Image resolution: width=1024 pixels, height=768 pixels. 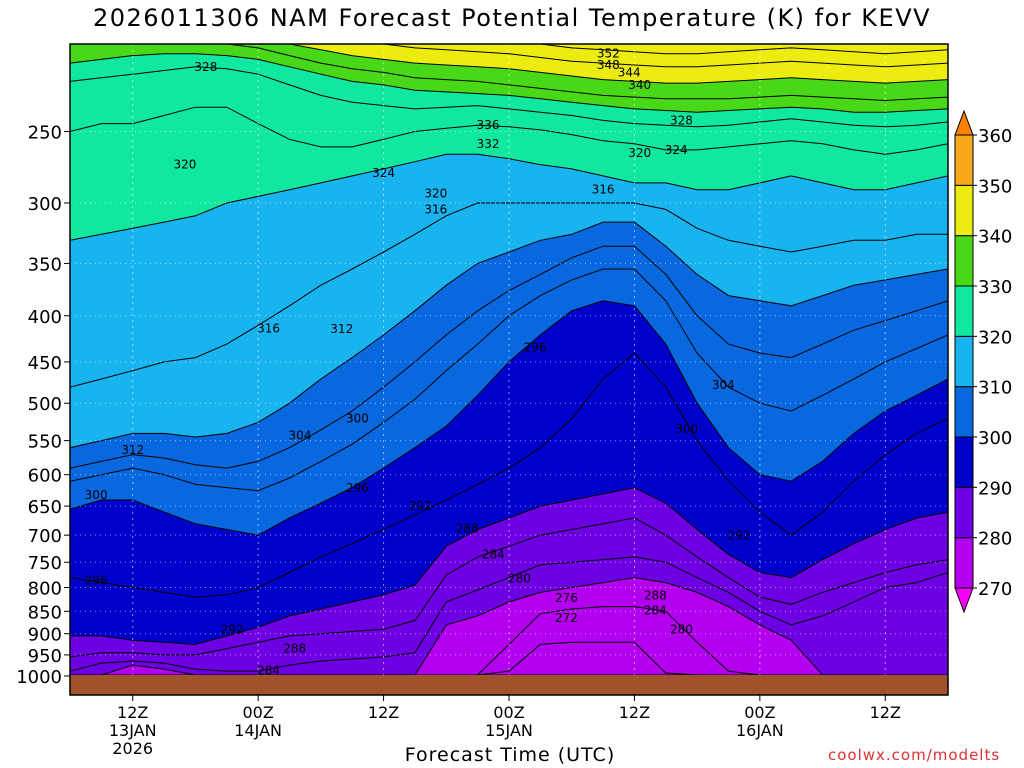 What do you see at coordinates (45, 507) in the screenshot?
I see `y-tick-label: 650` at bounding box center [45, 507].